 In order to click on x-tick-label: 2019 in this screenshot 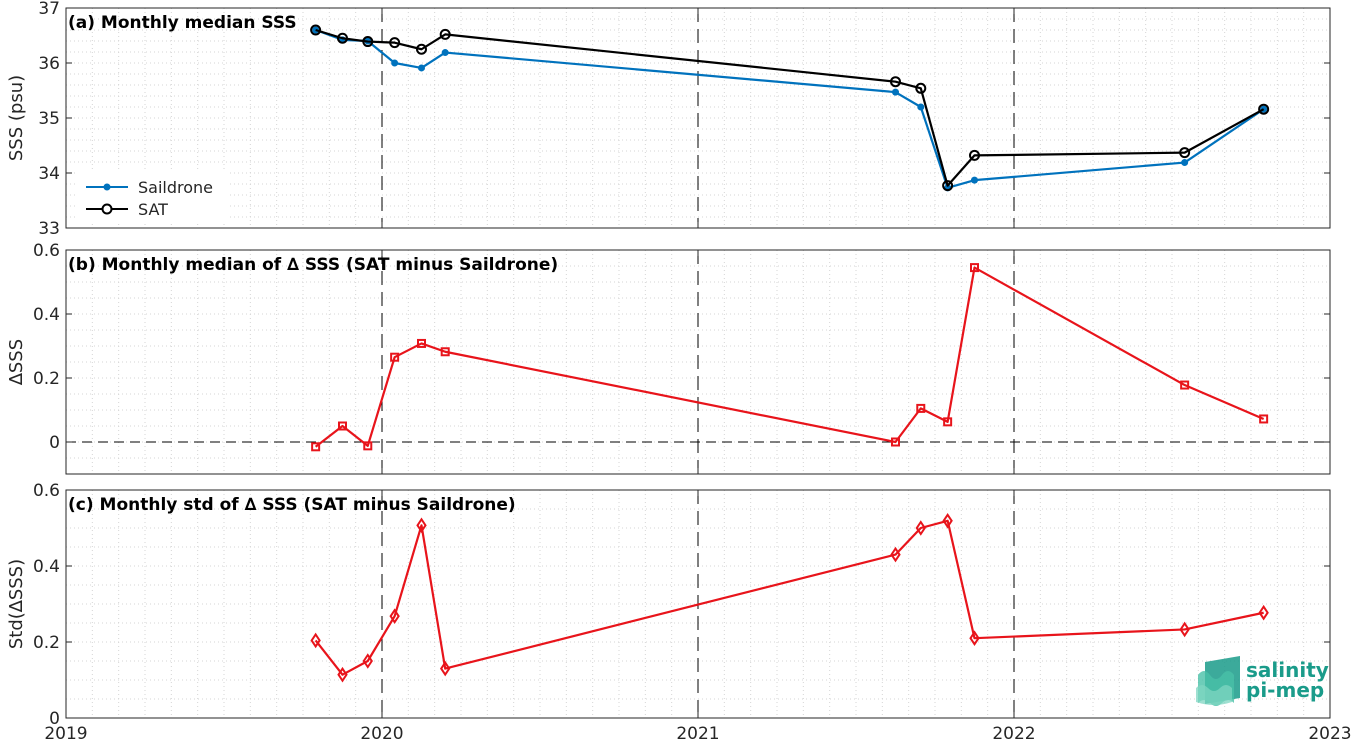, I will do `click(65, 734)`.